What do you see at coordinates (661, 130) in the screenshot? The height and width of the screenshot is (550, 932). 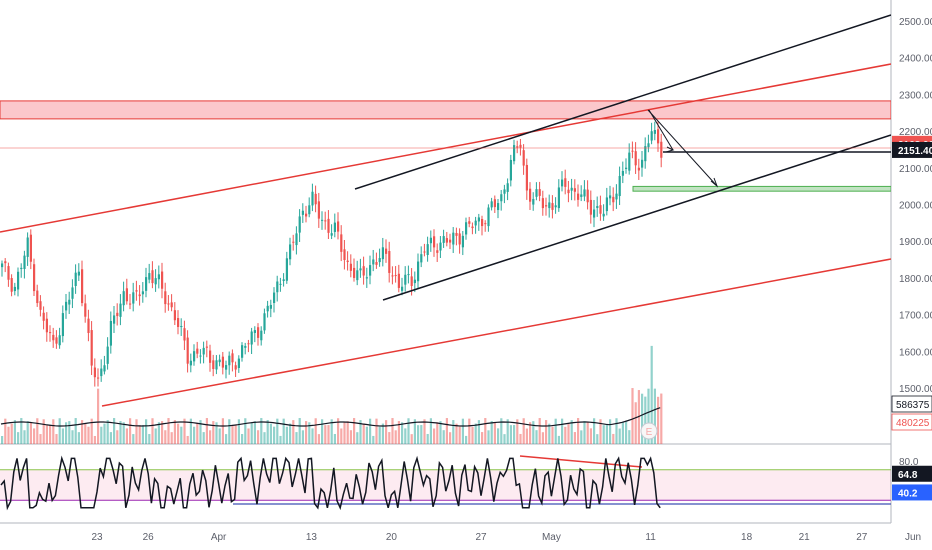 I see `projection-arrow-short` at bounding box center [661, 130].